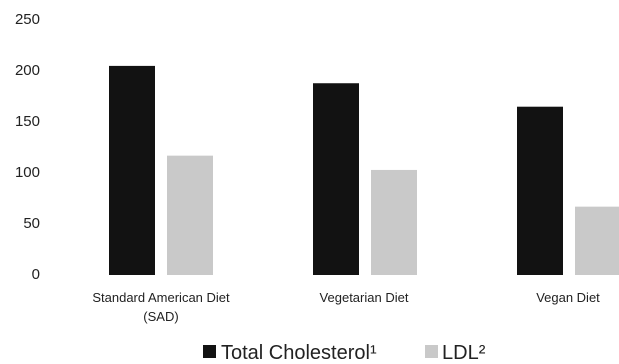 The height and width of the screenshot is (364, 619). I want to click on y-tick-label: 200, so click(27, 70).